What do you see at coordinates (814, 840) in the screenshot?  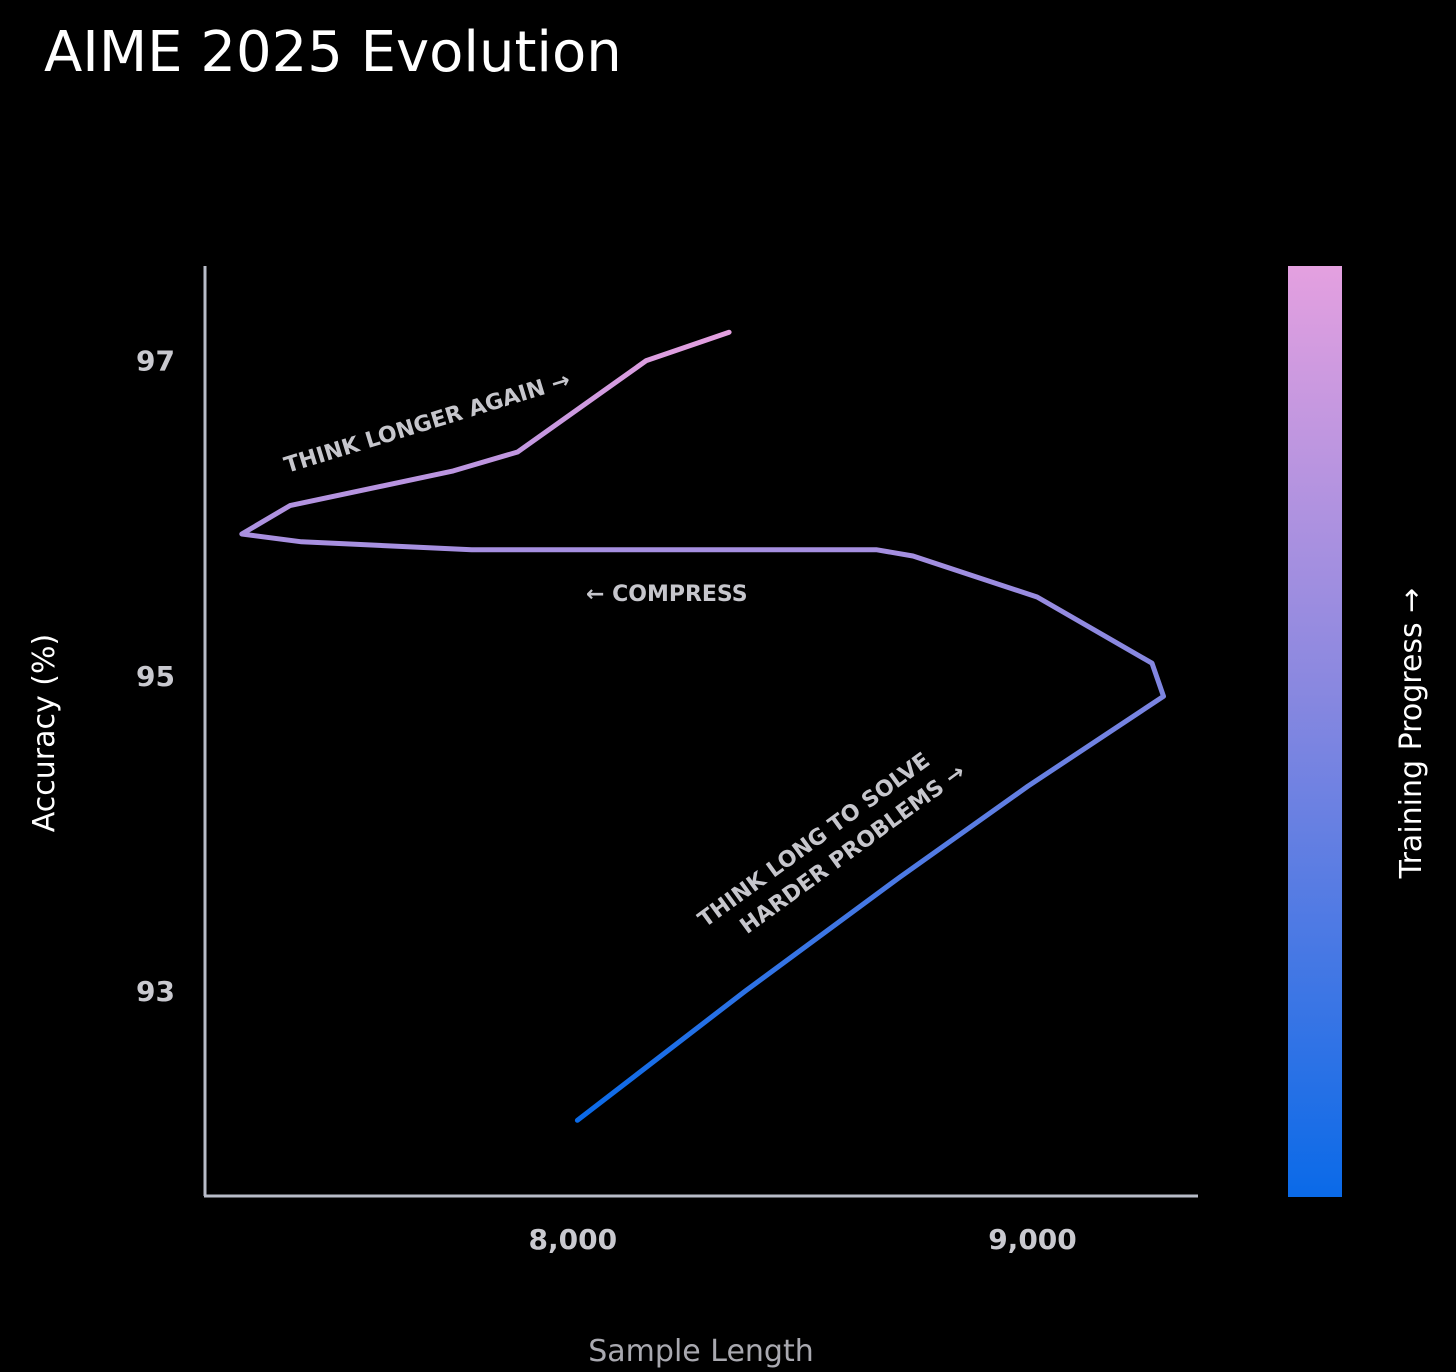 I see `annotation-line: THINK LONG TO SOLVE` at bounding box center [814, 840].